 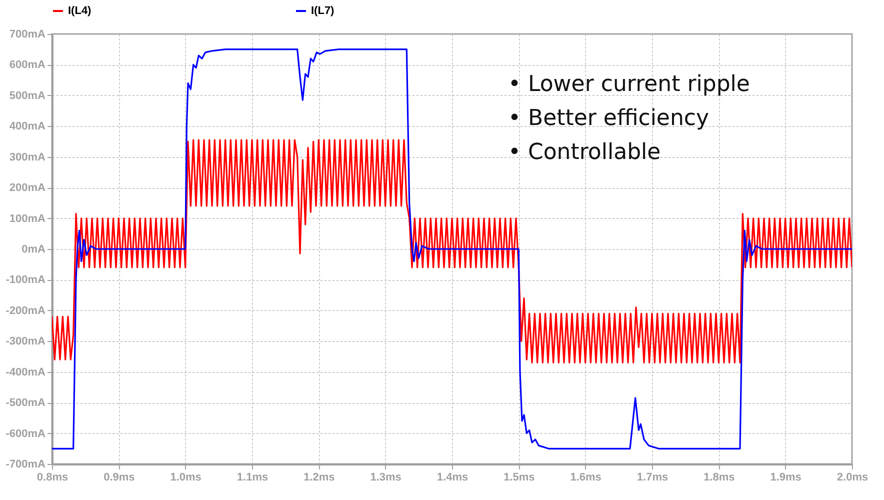 What do you see at coordinates (386, 478) in the screenshot?
I see `x-tick-label: 1.3ms` at bounding box center [386, 478].